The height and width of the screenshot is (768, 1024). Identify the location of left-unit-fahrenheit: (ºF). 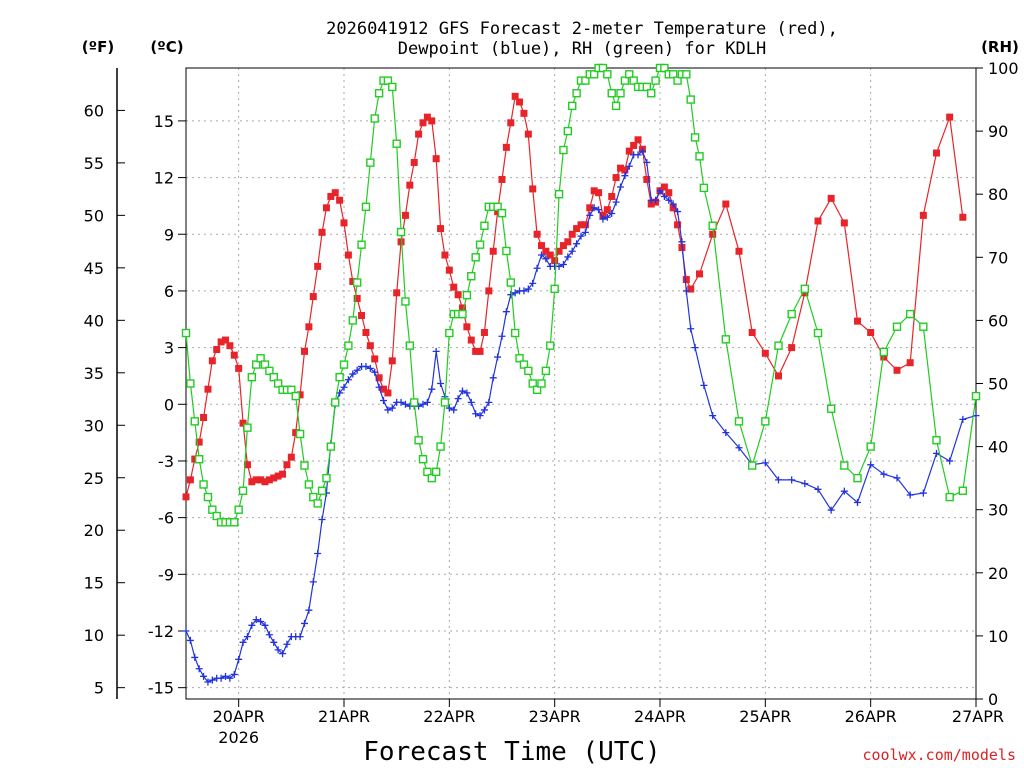
(98, 47).